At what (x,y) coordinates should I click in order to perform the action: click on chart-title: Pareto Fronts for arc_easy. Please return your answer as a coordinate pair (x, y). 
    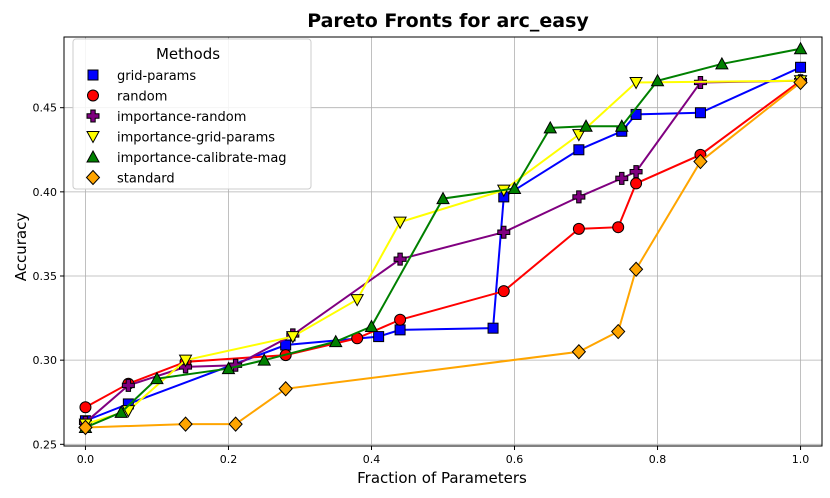
    Looking at the image, I should click on (448, 21).